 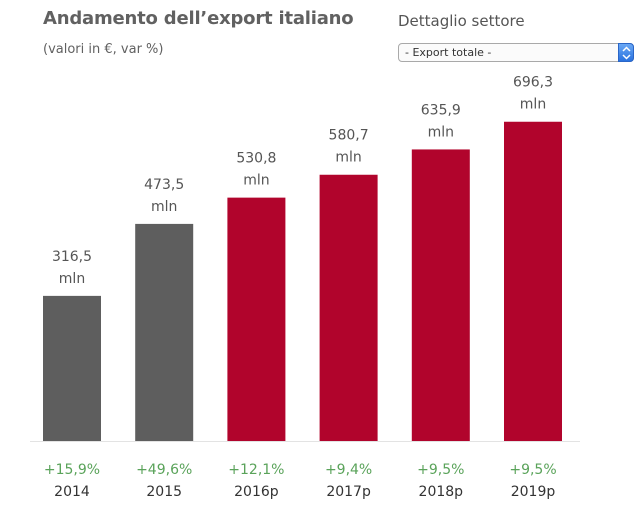 What do you see at coordinates (441, 492) in the screenshot?
I see `x-tick-label: 2018p` at bounding box center [441, 492].